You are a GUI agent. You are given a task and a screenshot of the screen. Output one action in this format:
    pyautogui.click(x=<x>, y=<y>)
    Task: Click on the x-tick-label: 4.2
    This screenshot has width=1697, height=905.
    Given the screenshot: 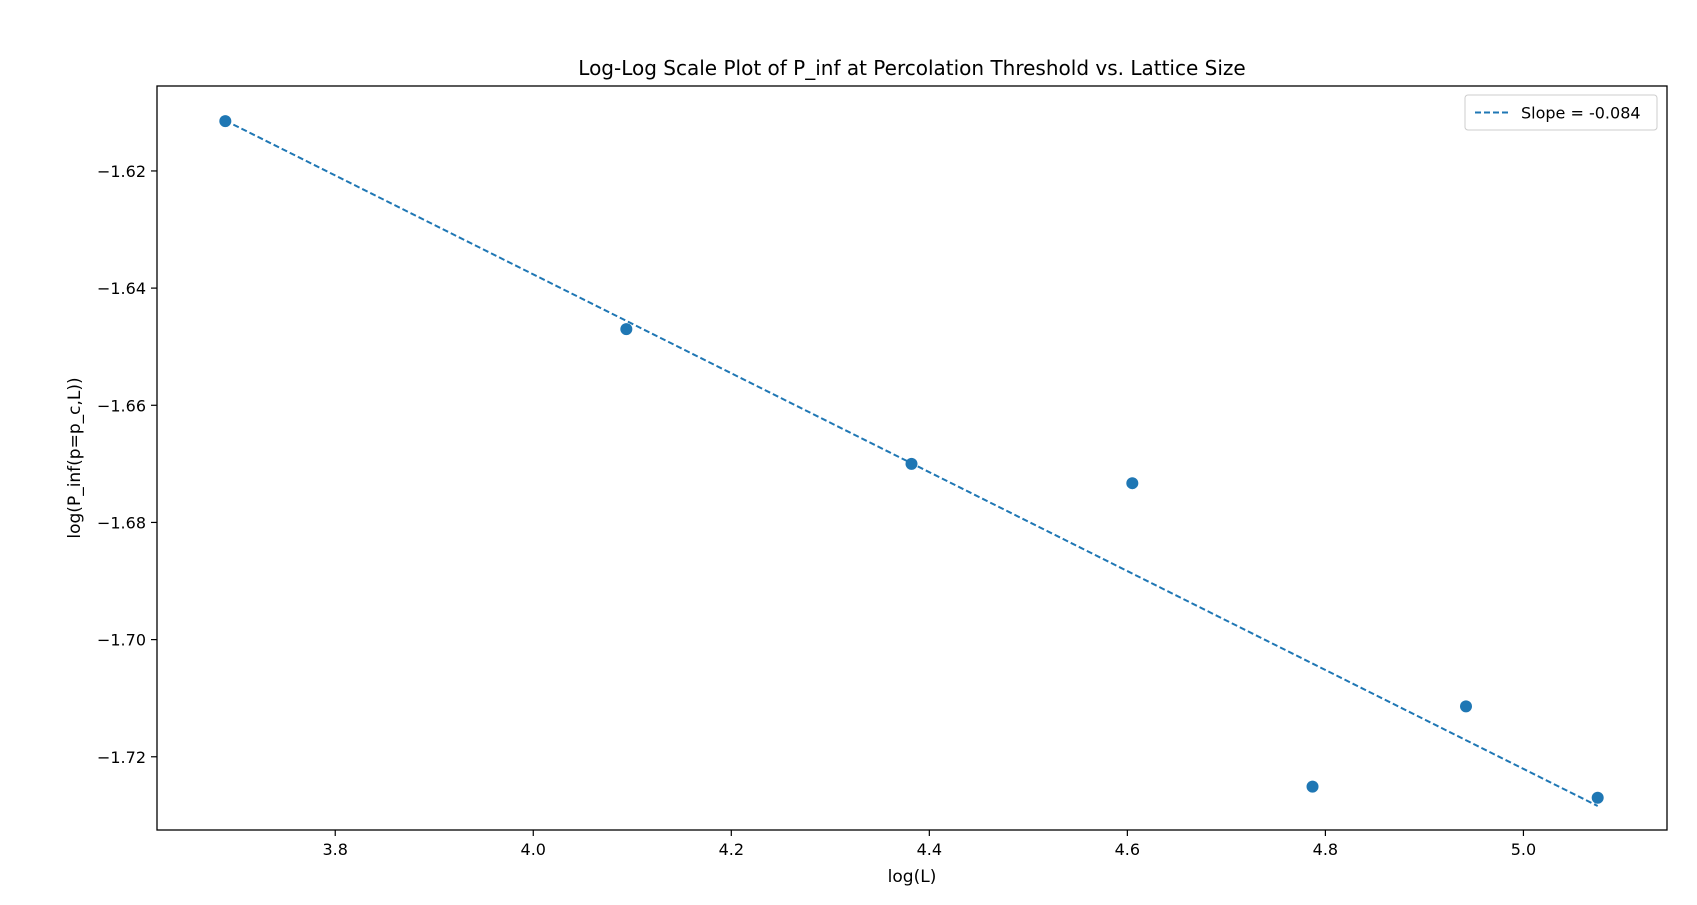 What is the action you would take?
    pyautogui.click(x=731, y=849)
    